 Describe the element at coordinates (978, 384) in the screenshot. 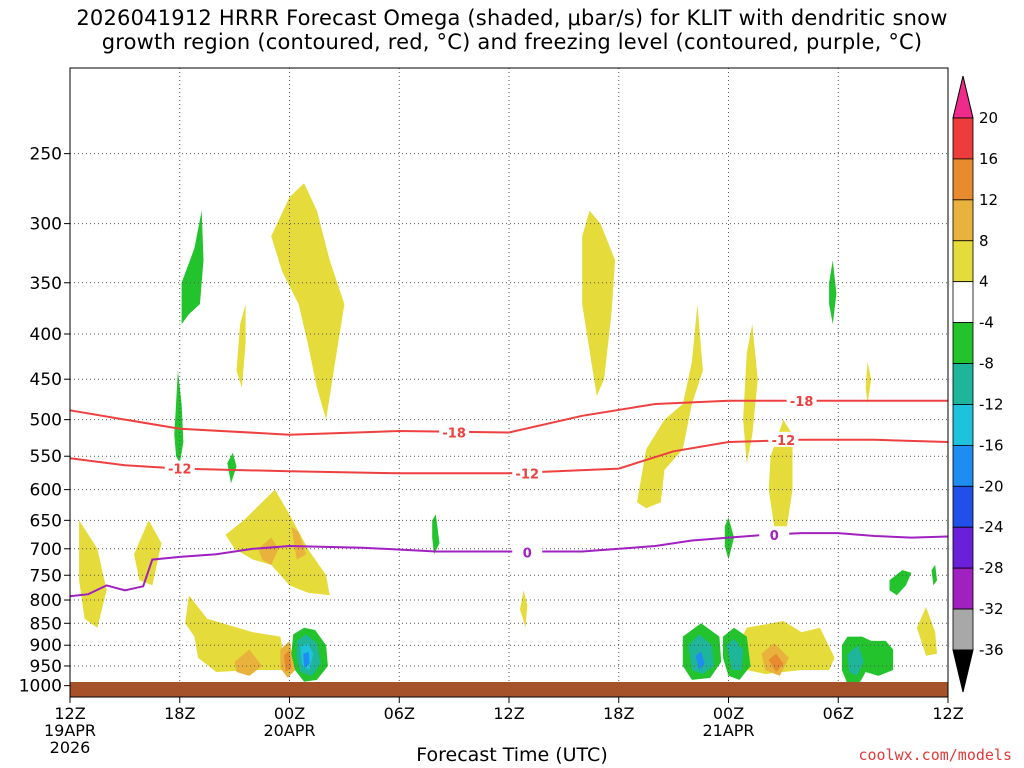

I see `colorbar: 20 16 12 8 4 -4 -8 -12 -16 -20 -24 -28 -32 -36` at that location.